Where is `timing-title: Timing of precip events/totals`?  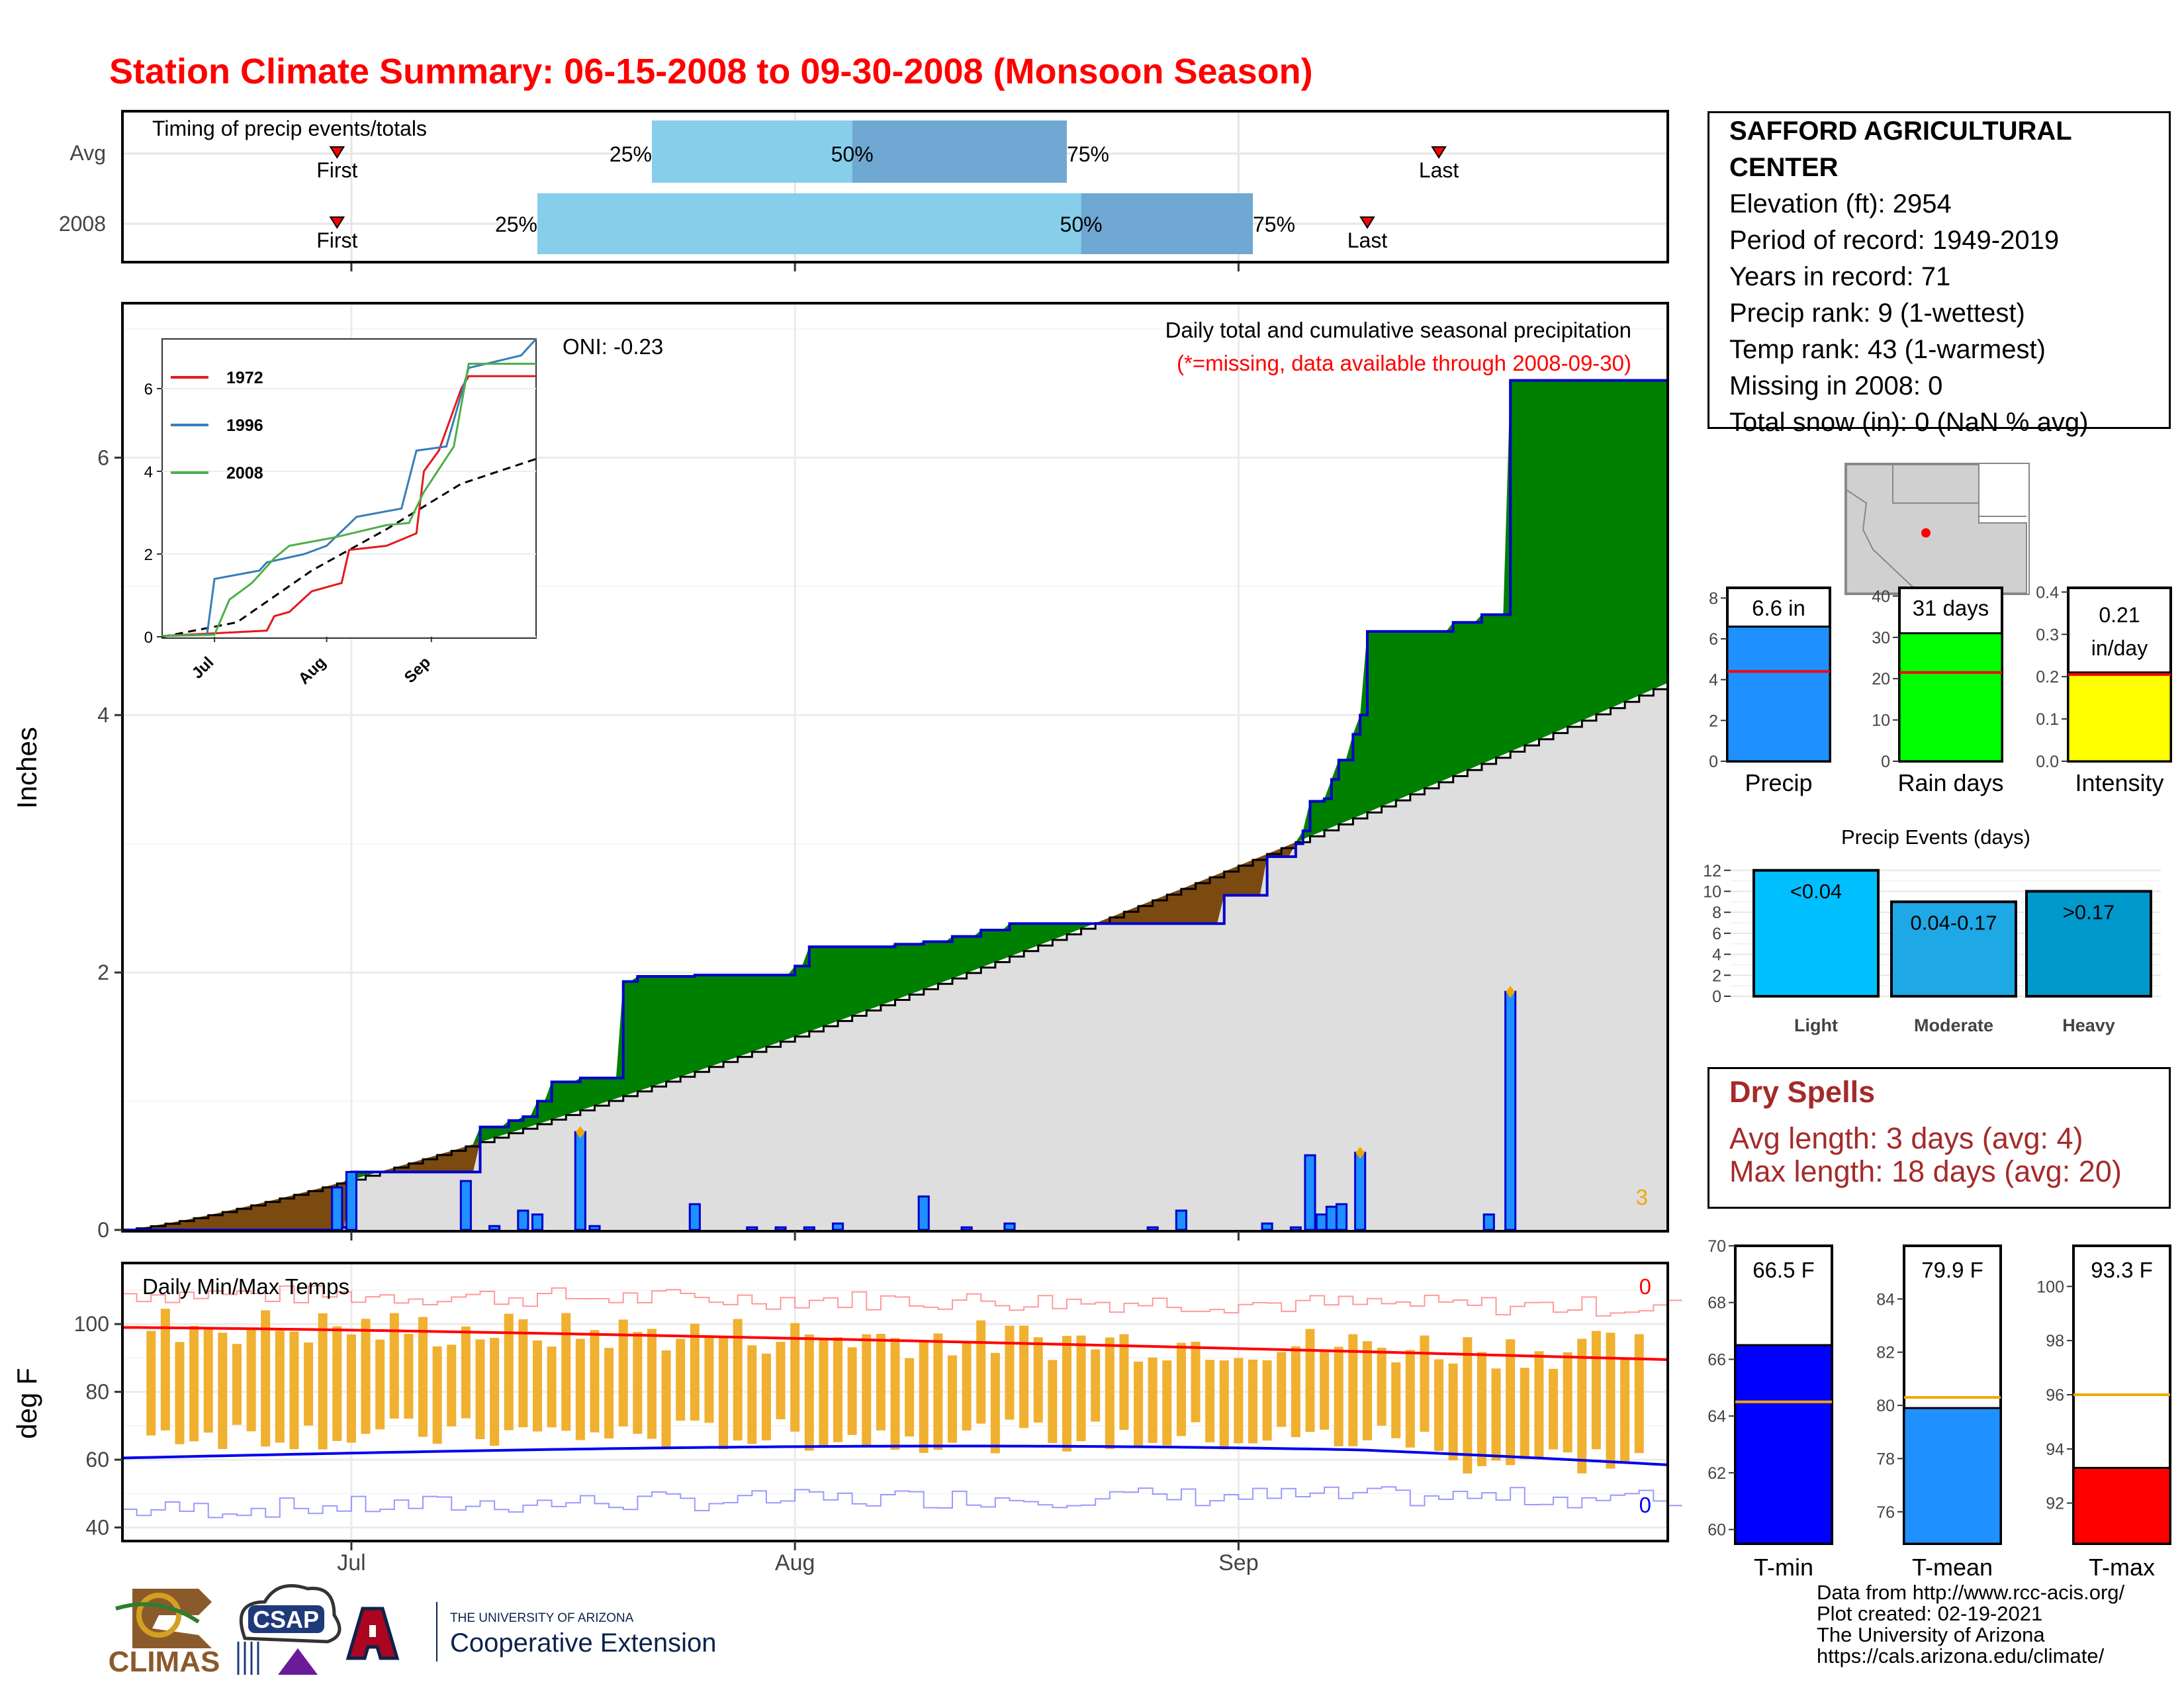 timing-title: Timing of precip events/totals is located at coordinates (289, 128).